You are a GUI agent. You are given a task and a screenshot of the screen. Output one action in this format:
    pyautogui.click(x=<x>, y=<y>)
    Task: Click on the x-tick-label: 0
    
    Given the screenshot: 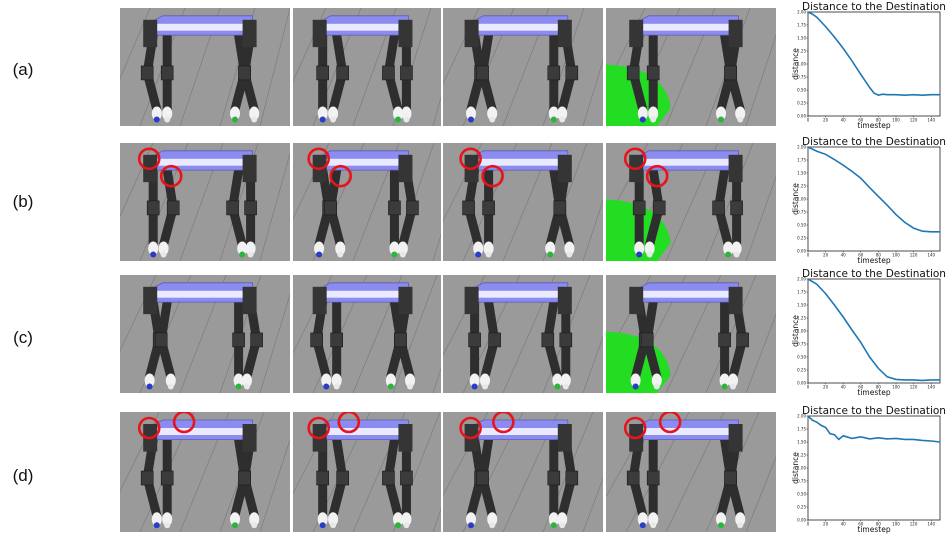 What is the action you would take?
    pyautogui.click(x=808, y=255)
    